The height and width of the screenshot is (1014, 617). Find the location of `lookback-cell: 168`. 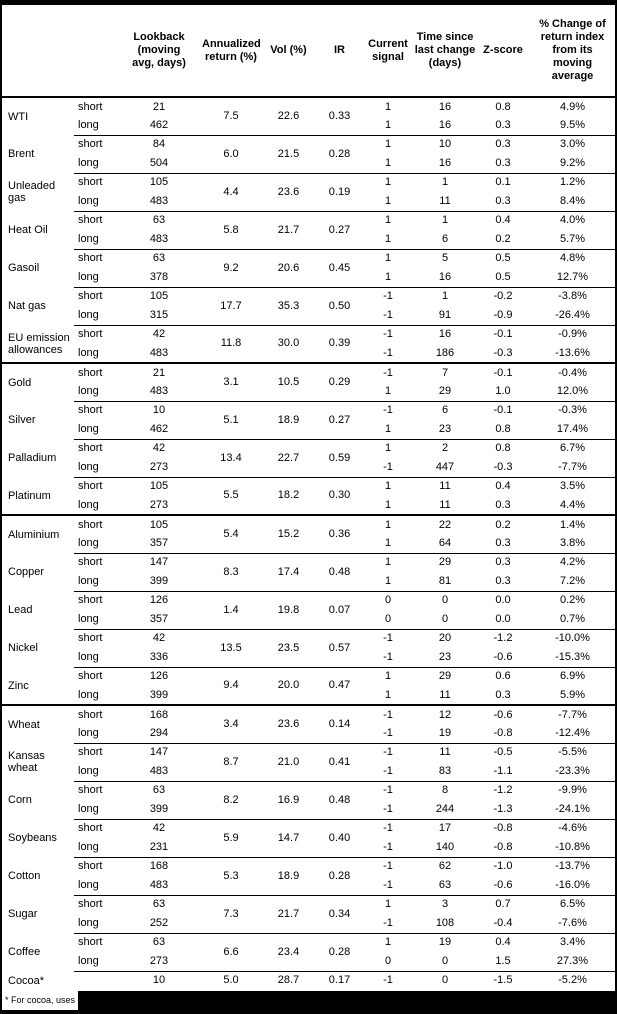

lookback-cell: 168 is located at coordinates (159, 714).